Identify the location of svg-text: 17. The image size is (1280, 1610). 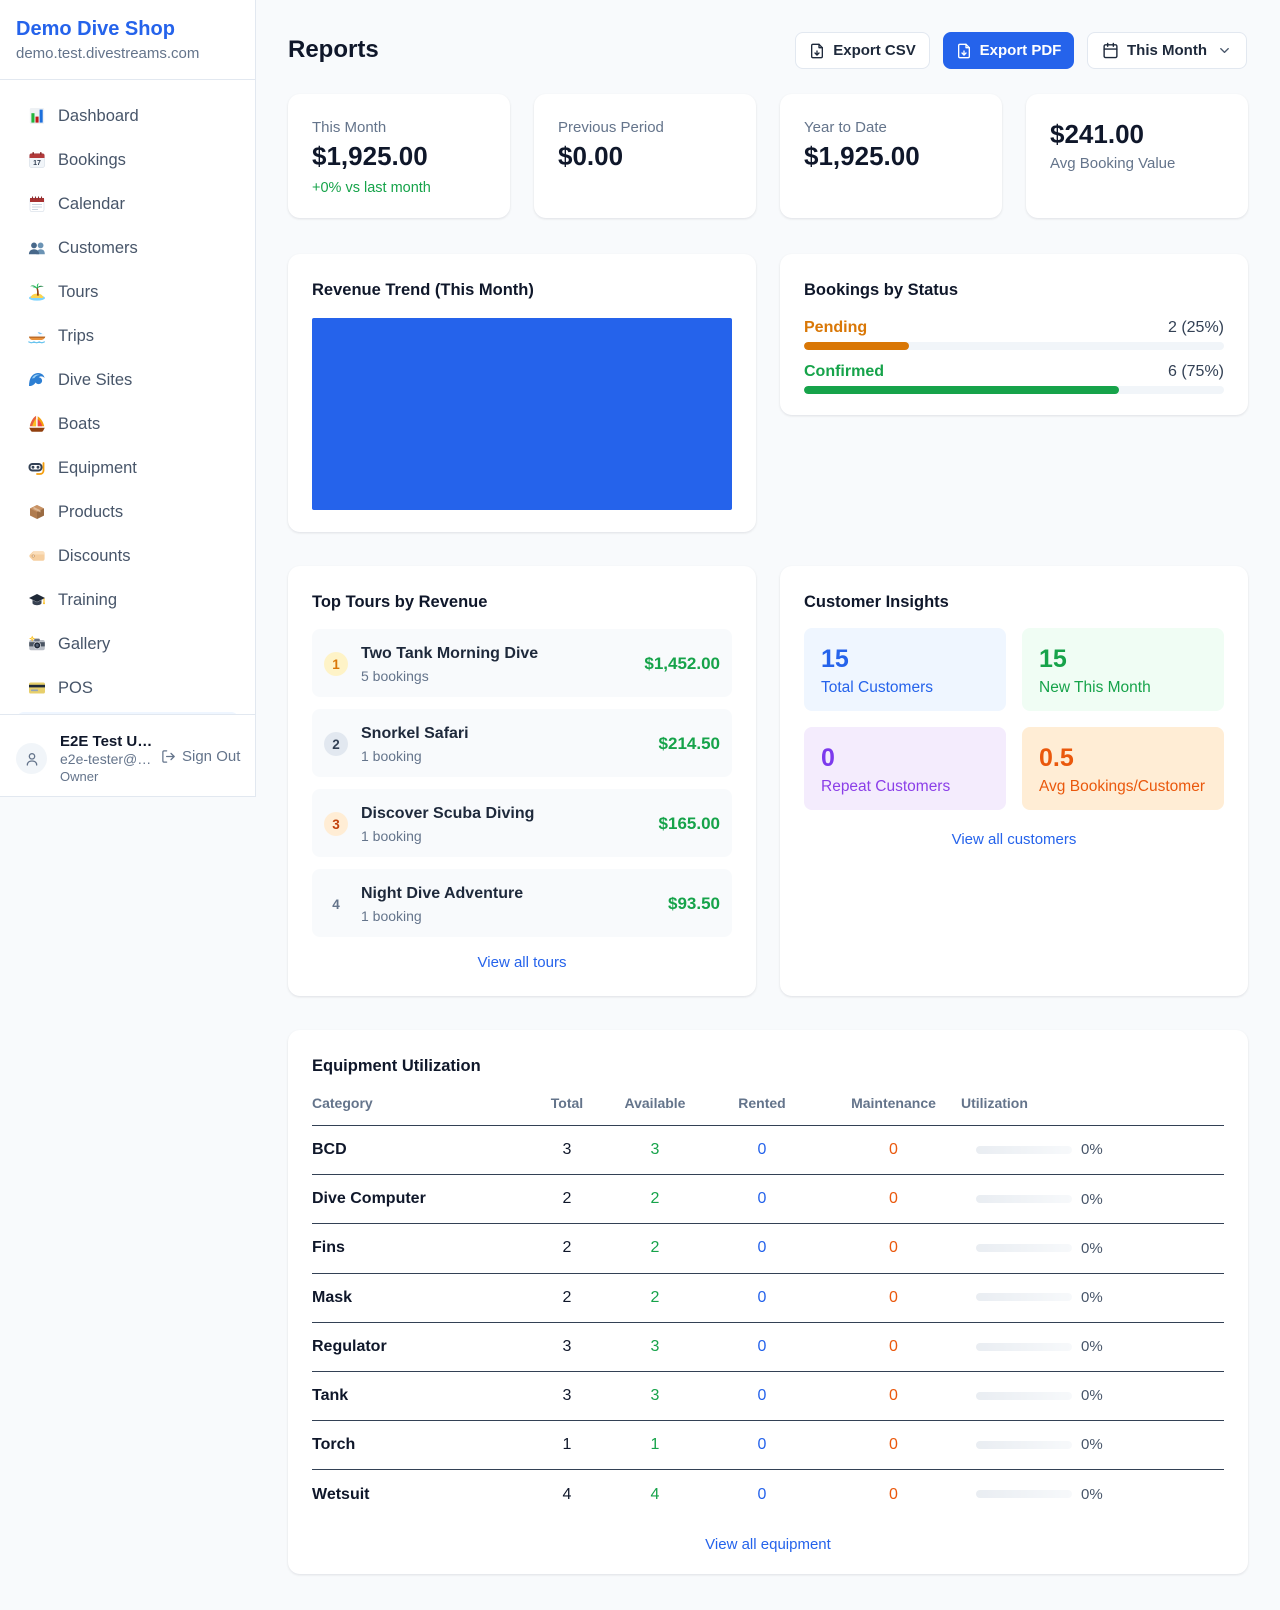
(37, 163).